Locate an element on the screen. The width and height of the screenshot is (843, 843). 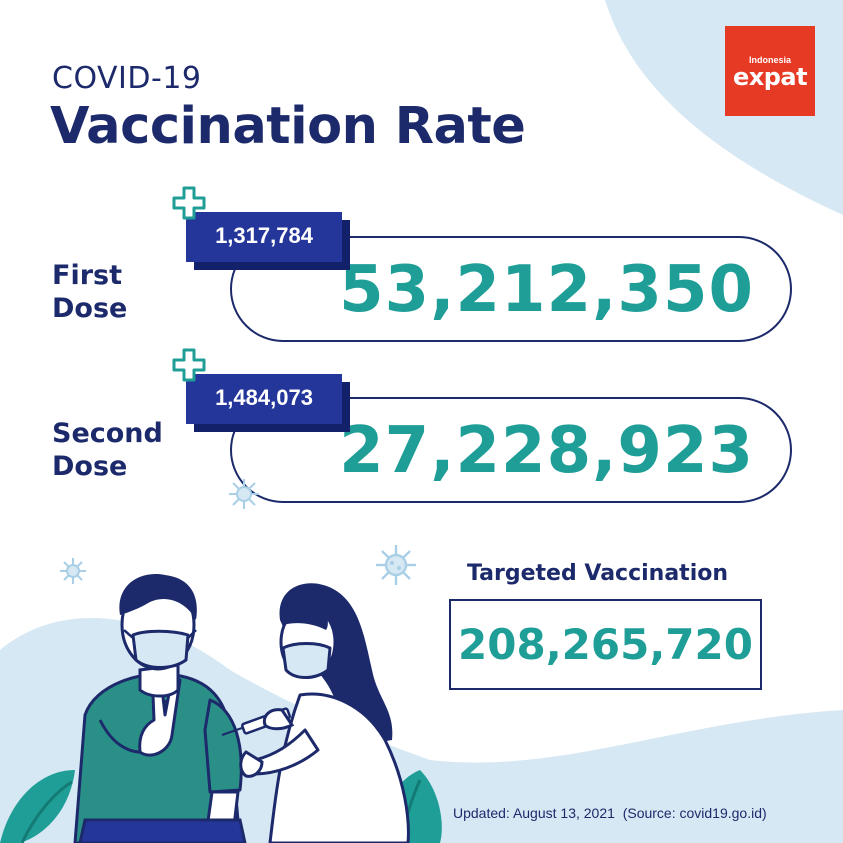
targeted-vaccination-value: 208,265,720 is located at coordinates (605, 644).